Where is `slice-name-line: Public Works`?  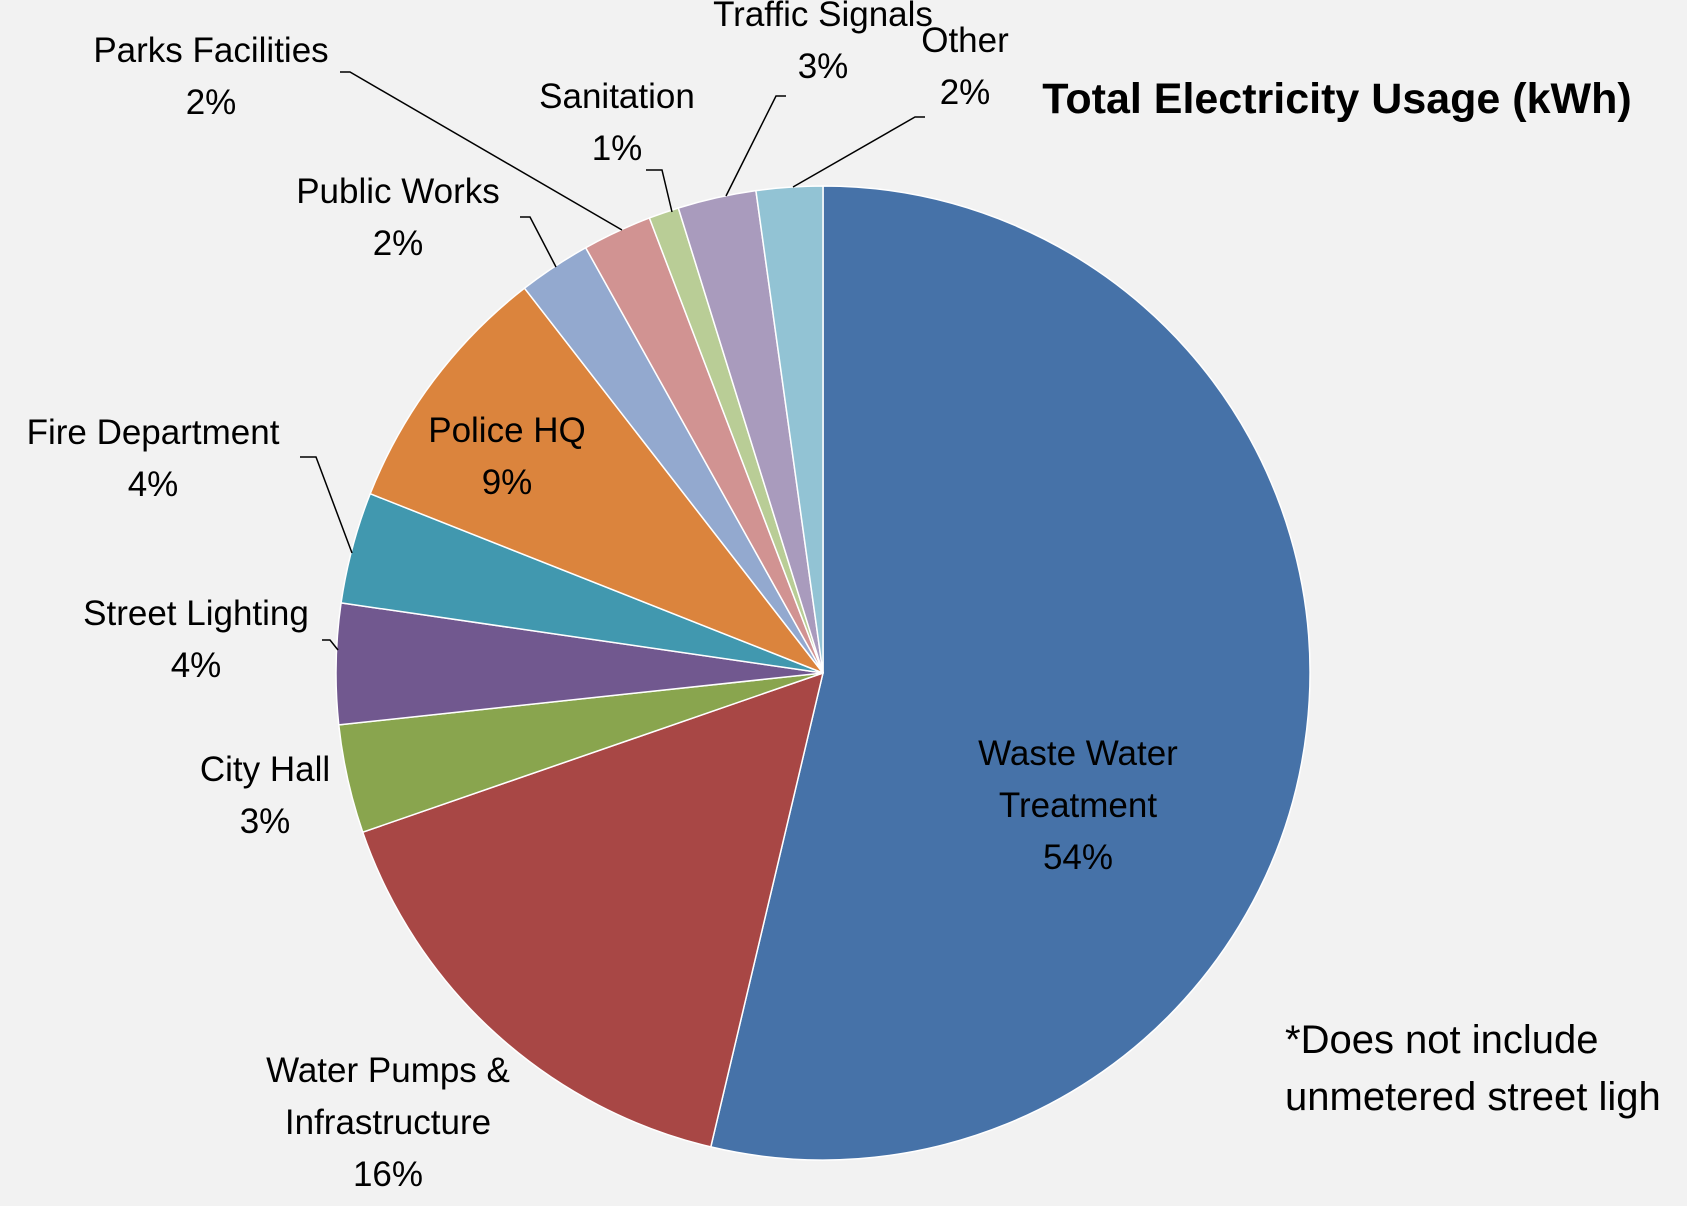
slice-name-line: Public Works is located at coordinates (398, 191).